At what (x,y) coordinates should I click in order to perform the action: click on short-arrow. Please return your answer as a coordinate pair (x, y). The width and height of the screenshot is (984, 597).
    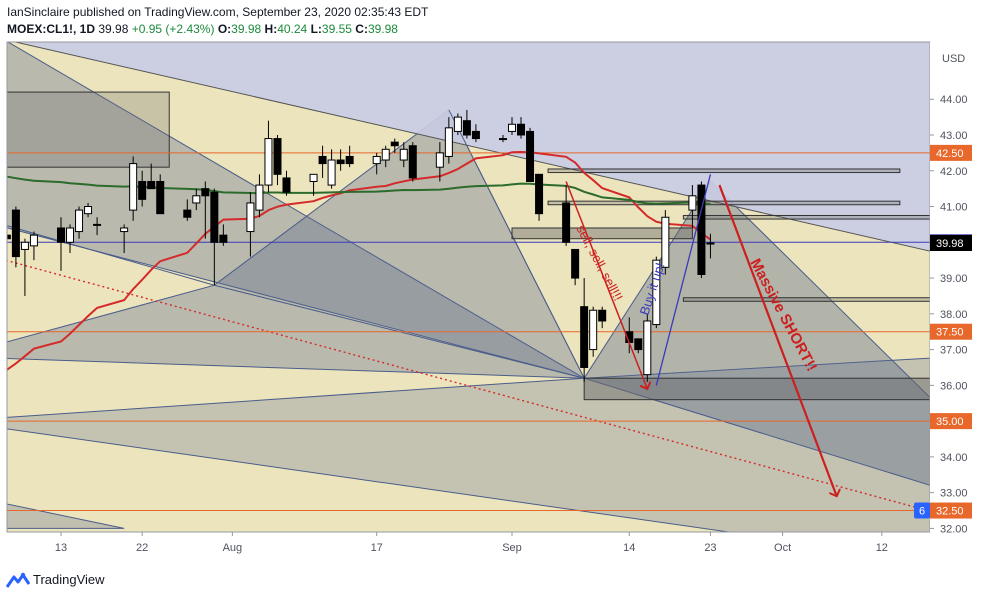
    Looking at the image, I should click on (777, 340).